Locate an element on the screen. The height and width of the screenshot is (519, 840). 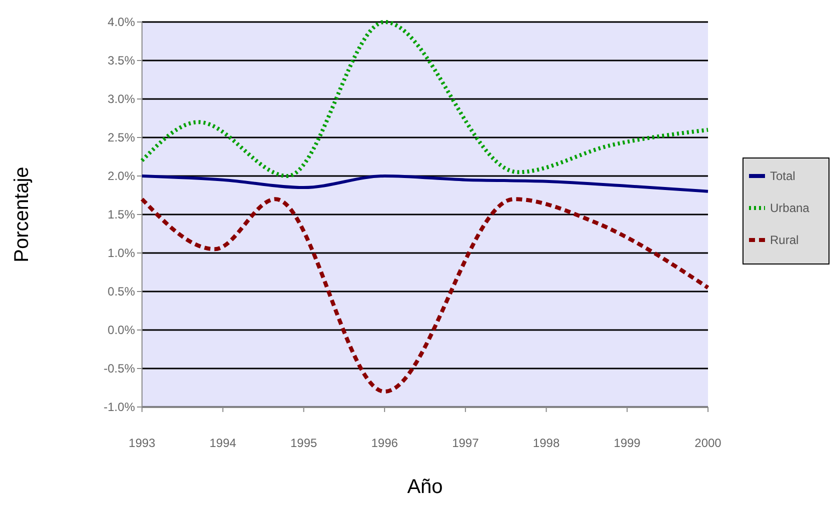
x-axis-title: Año is located at coordinates (425, 487).